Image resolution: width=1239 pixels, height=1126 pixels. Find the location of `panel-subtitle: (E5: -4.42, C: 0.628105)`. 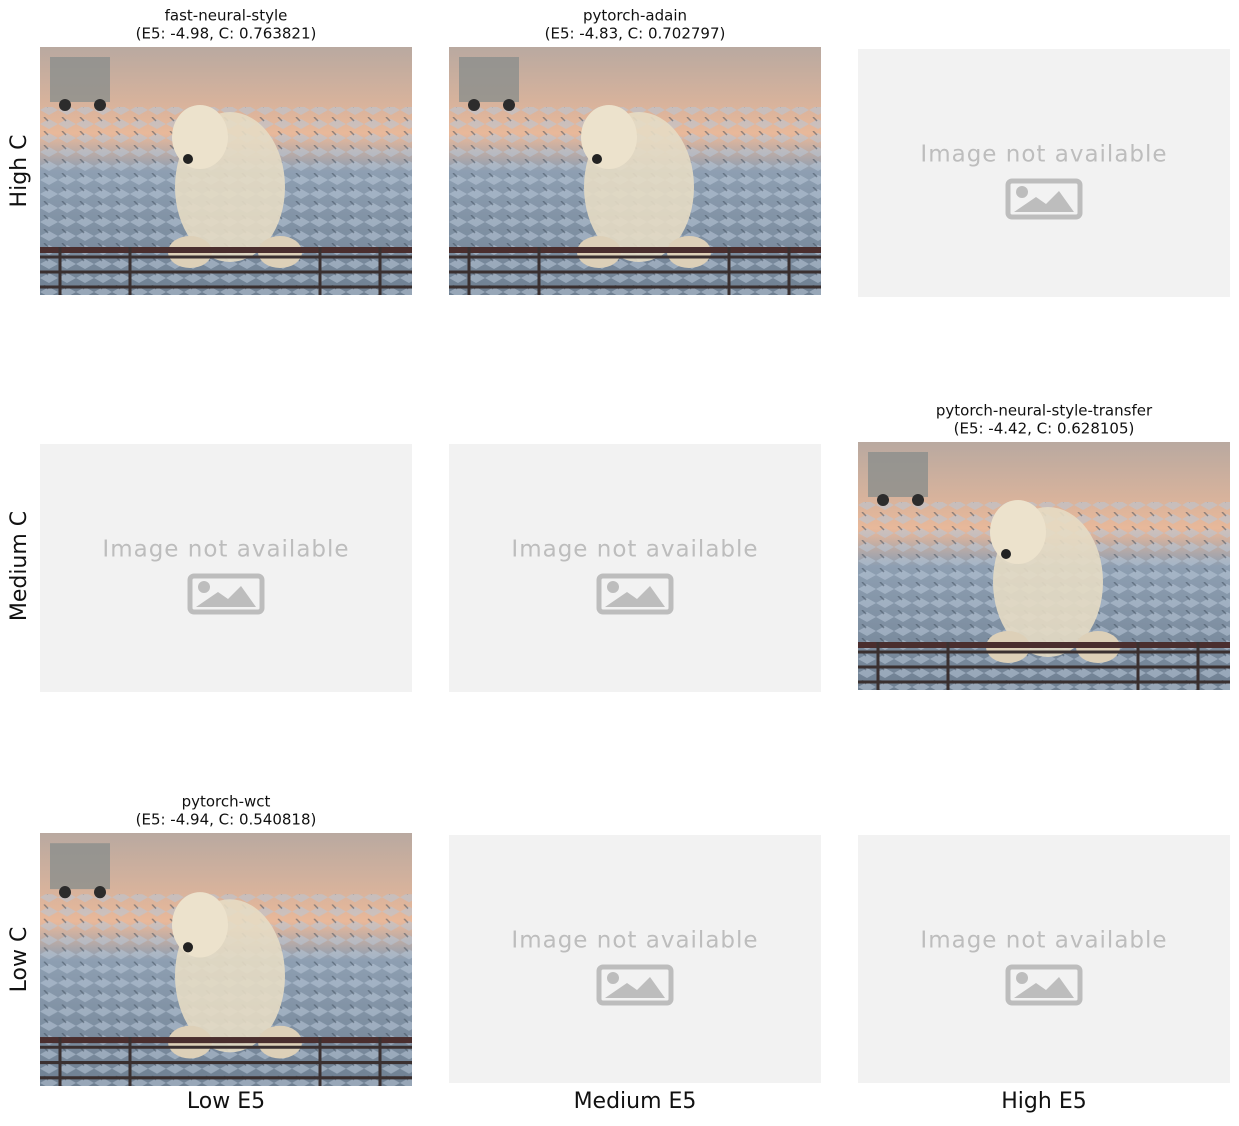

panel-subtitle: (E5: -4.42, C: 0.628105) is located at coordinates (1044, 429).